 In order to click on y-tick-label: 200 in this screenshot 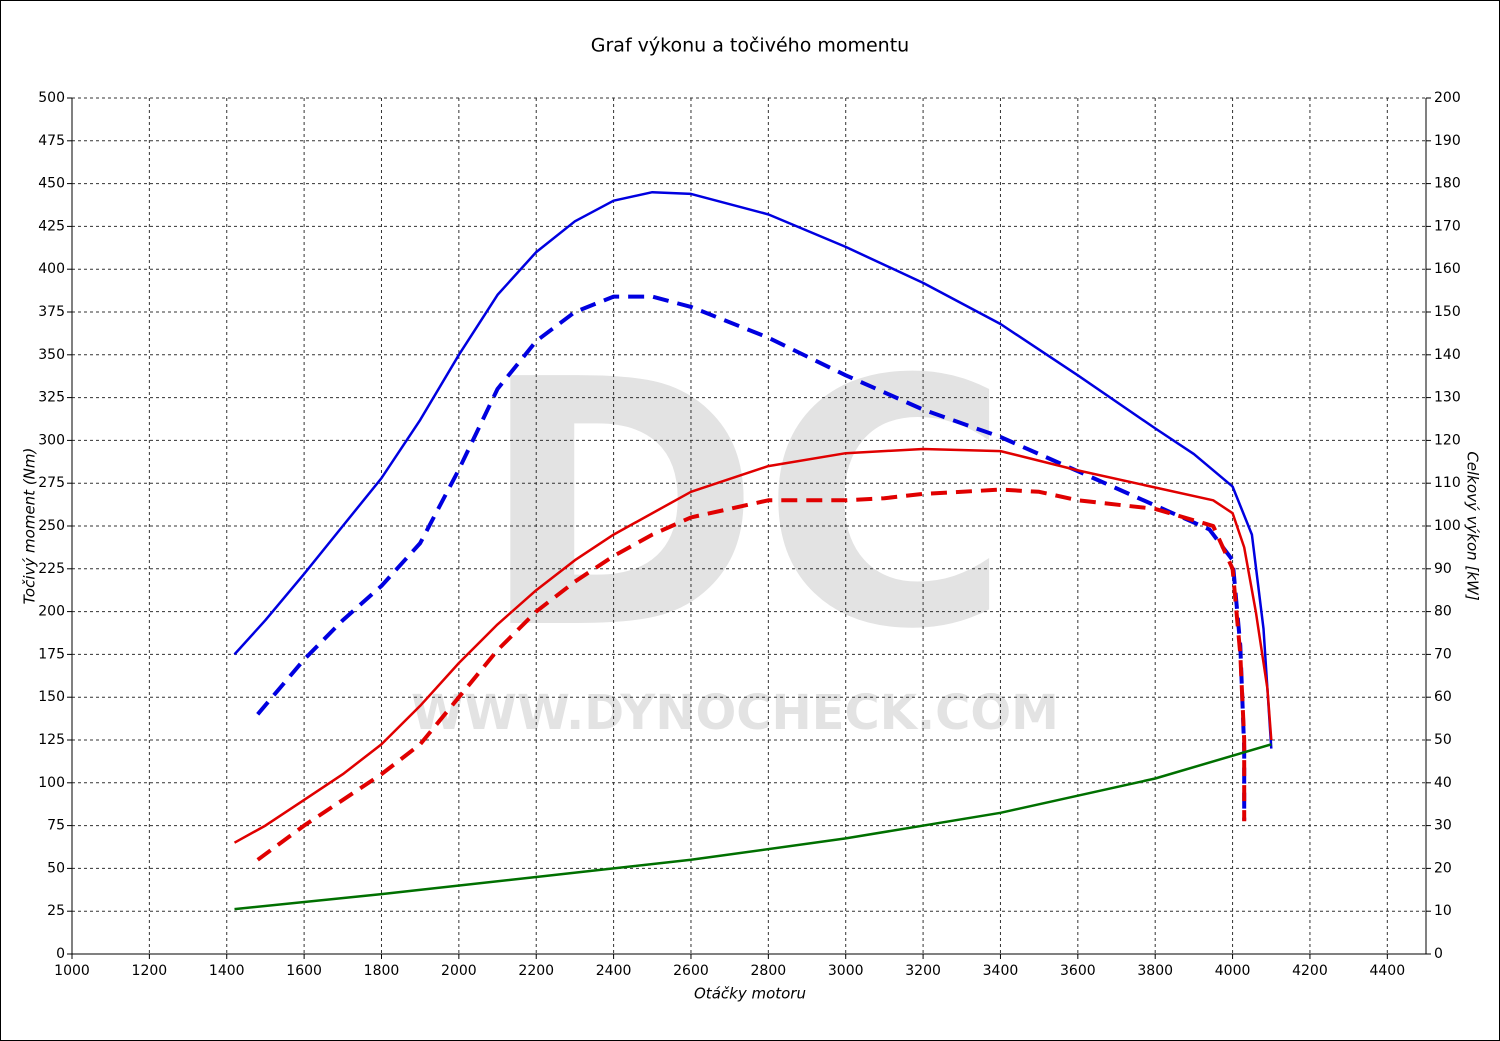, I will do `click(51, 612)`.